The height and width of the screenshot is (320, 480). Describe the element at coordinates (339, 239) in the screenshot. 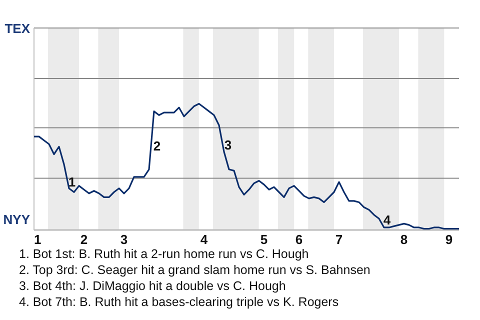

I see `x-tick-label: 7` at that location.